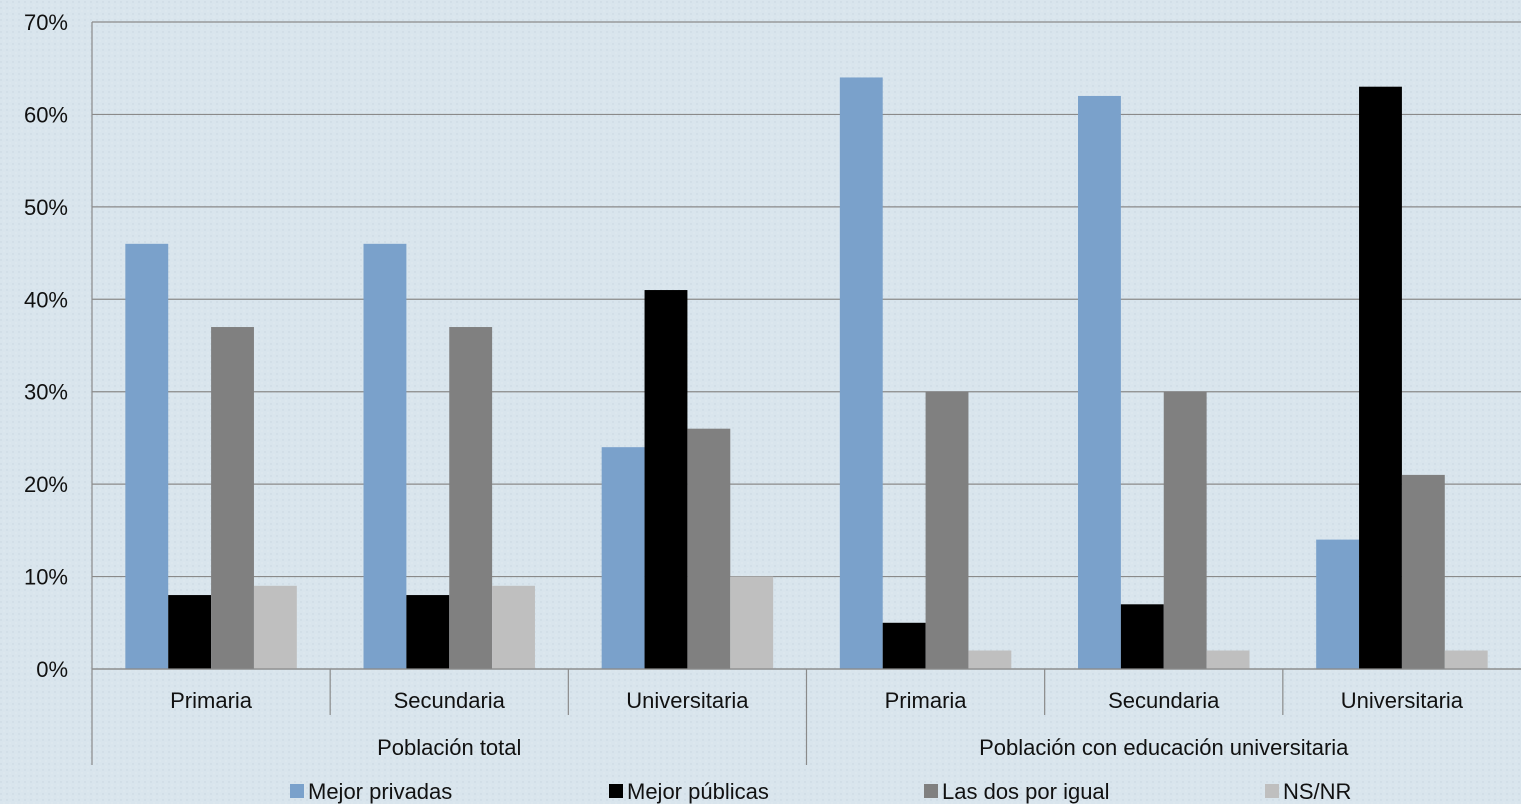 The height and width of the screenshot is (804, 1521). Describe the element at coordinates (46, 299) in the screenshot. I see `y-tick-label: 40%` at that location.